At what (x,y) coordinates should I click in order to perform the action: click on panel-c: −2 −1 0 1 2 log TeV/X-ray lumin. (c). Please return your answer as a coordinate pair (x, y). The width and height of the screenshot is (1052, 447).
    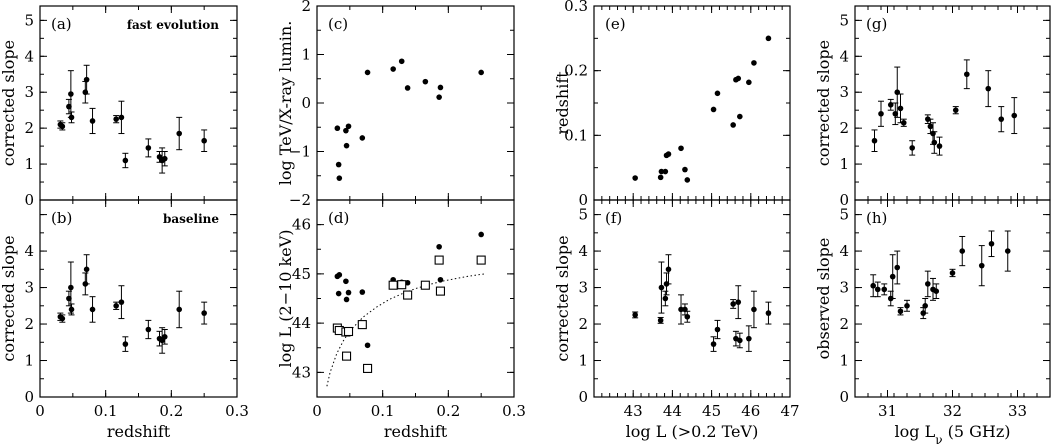
    Looking at the image, I should click on (395, 104).